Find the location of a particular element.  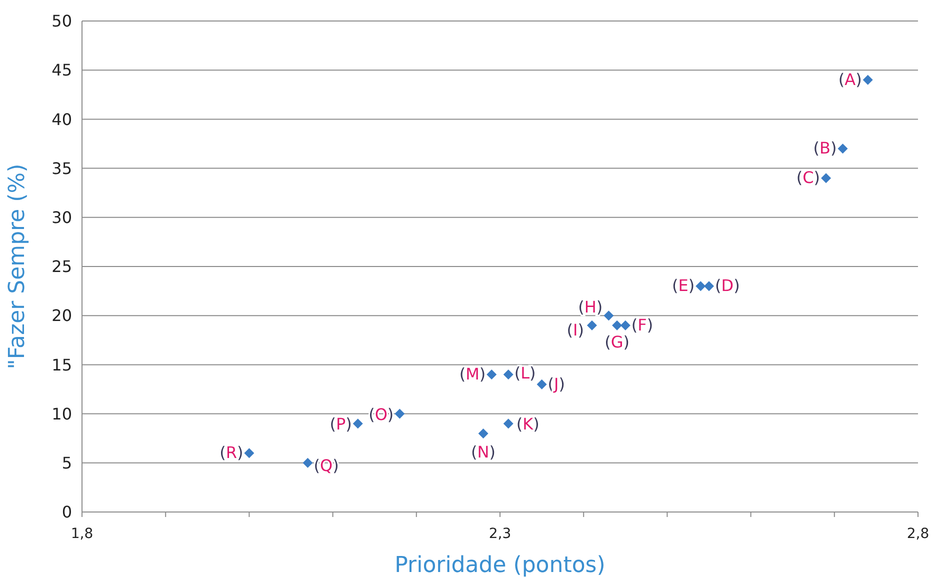

y-tick-label: 25 is located at coordinates (62, 266).